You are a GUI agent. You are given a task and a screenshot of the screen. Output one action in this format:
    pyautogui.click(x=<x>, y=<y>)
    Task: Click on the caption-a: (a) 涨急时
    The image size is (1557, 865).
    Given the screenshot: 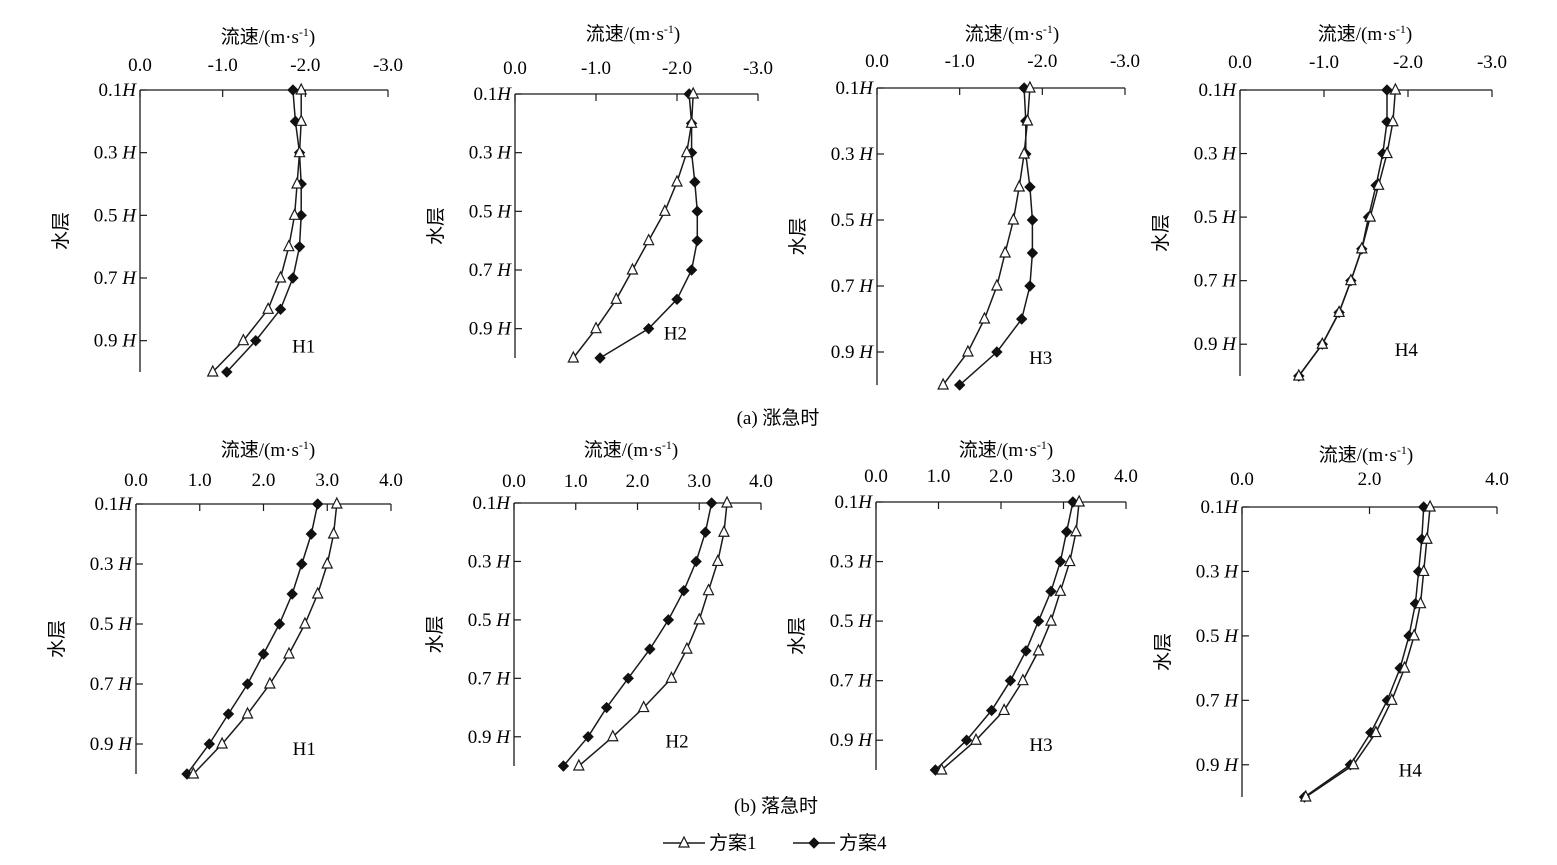 What is the action you would take?
    pyautogui.click(x=778, y=418)
    